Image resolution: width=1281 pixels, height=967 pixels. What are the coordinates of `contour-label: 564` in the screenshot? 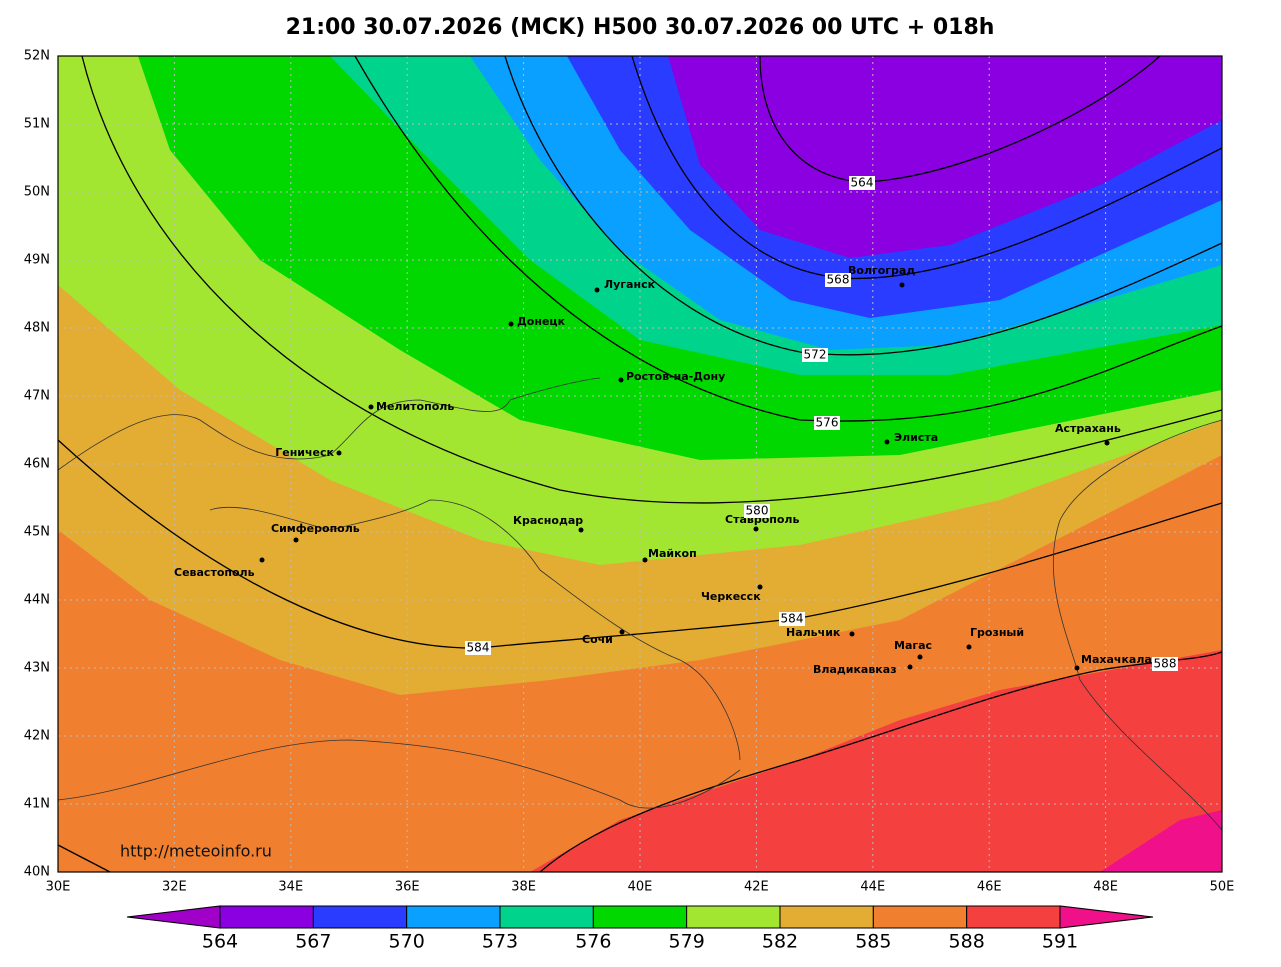 It's located at (862, 183).